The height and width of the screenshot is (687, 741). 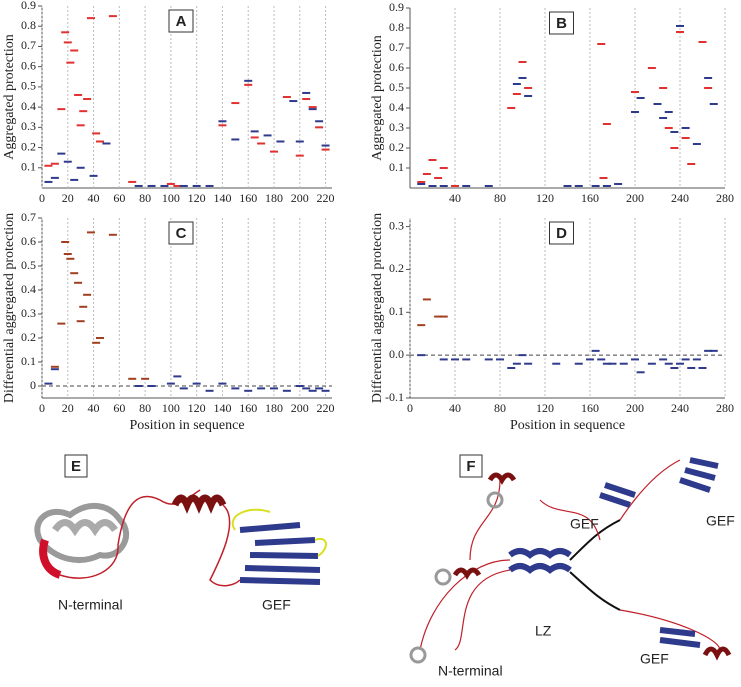 I want to click on structure-f: F GEF GEF LZ N-terminal GEF, so click(x=572, y=566).